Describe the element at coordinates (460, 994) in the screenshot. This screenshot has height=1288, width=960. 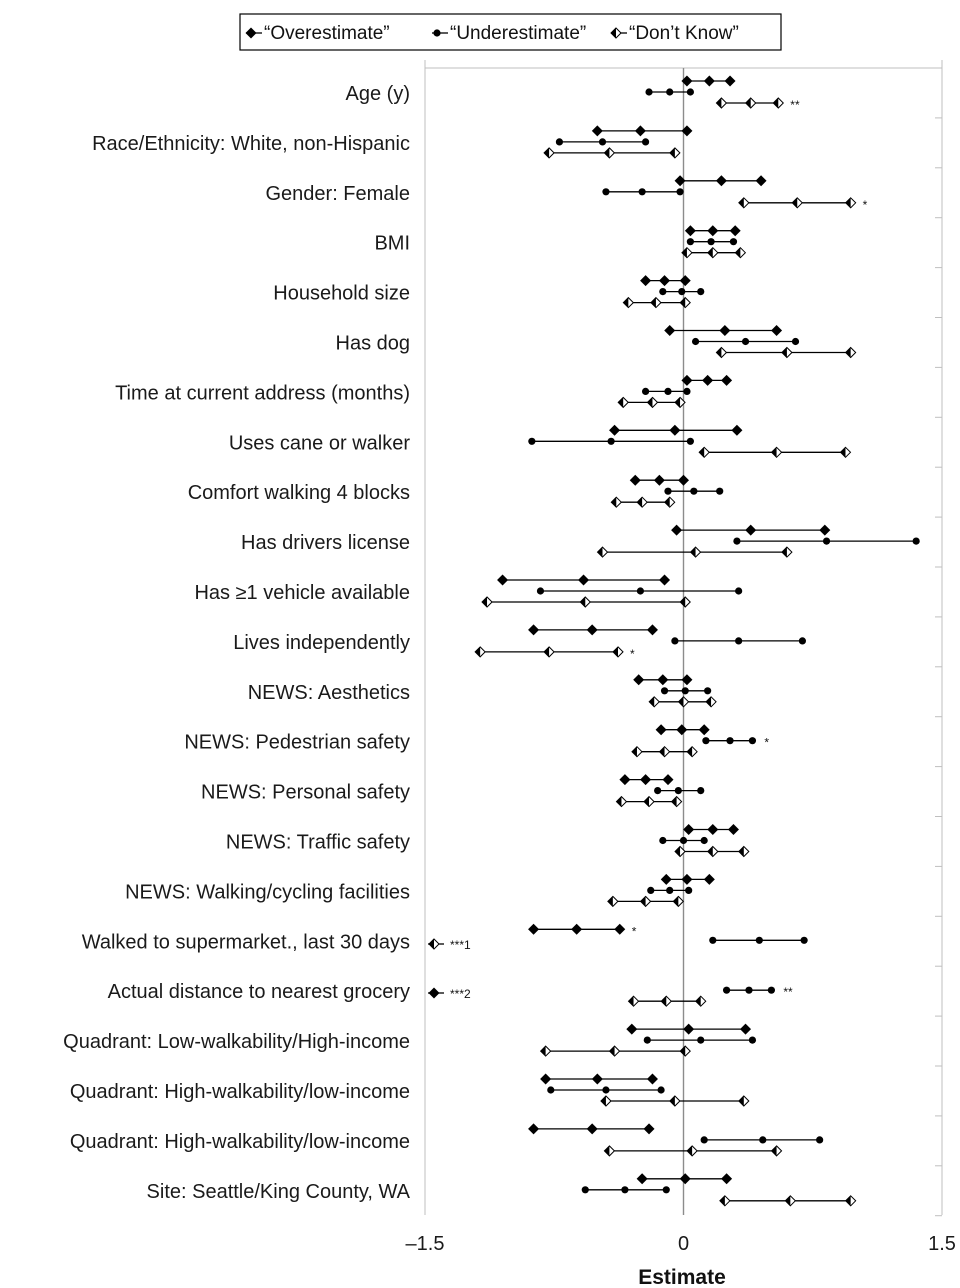
I see `offscale-label: ***2` at that location.